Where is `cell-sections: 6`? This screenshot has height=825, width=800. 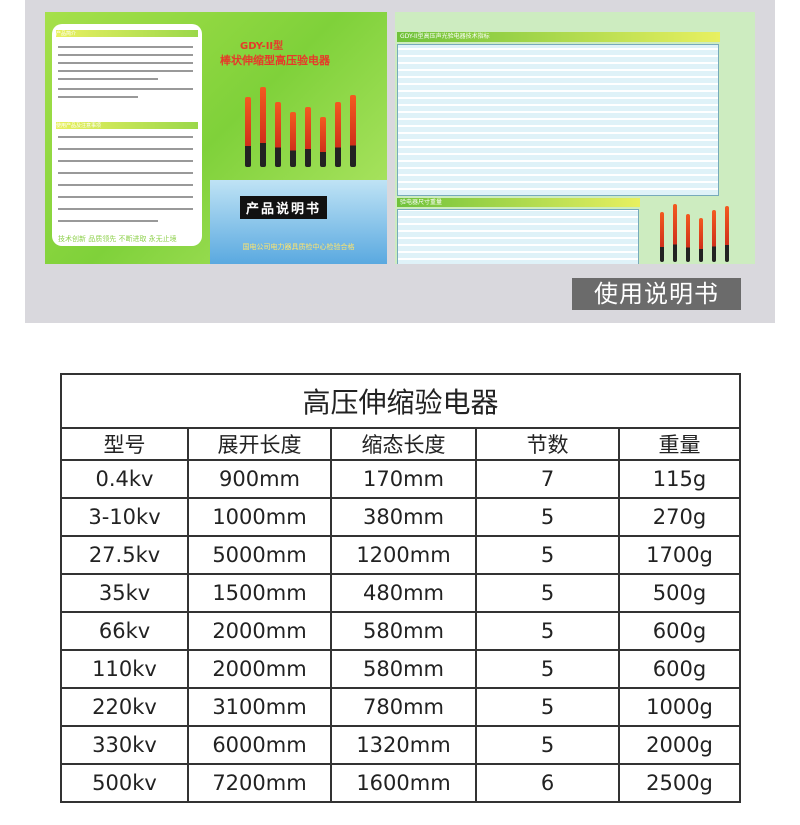
cell-sections: 6 is located at coordinates (547, 783).